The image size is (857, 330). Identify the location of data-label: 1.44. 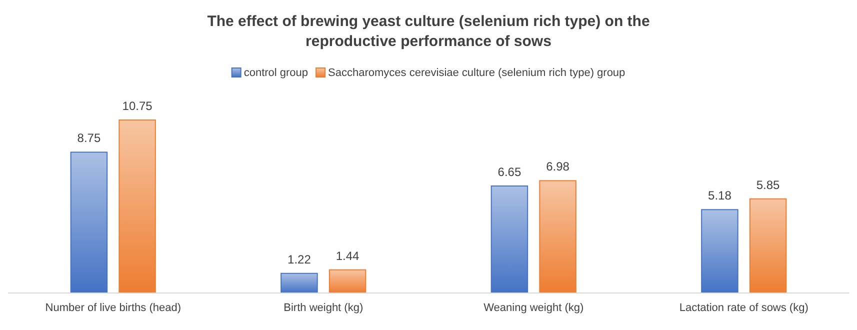
(348, 255).